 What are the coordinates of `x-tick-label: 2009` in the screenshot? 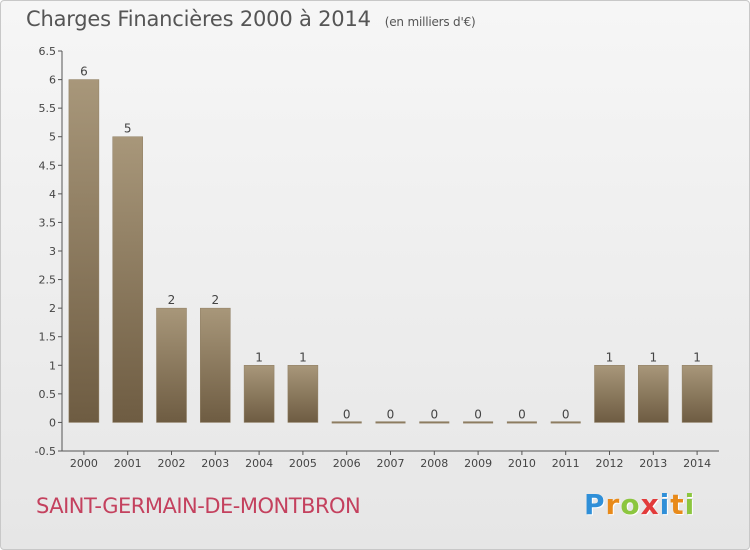 It's located at (478, 463).